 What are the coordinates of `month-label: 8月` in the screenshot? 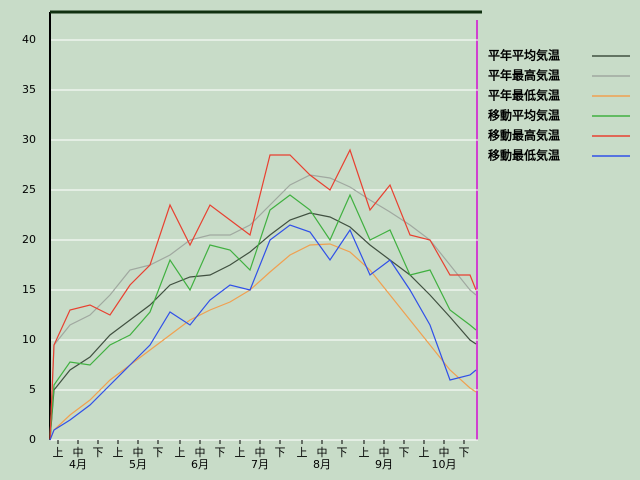 It's located at (322, 464).